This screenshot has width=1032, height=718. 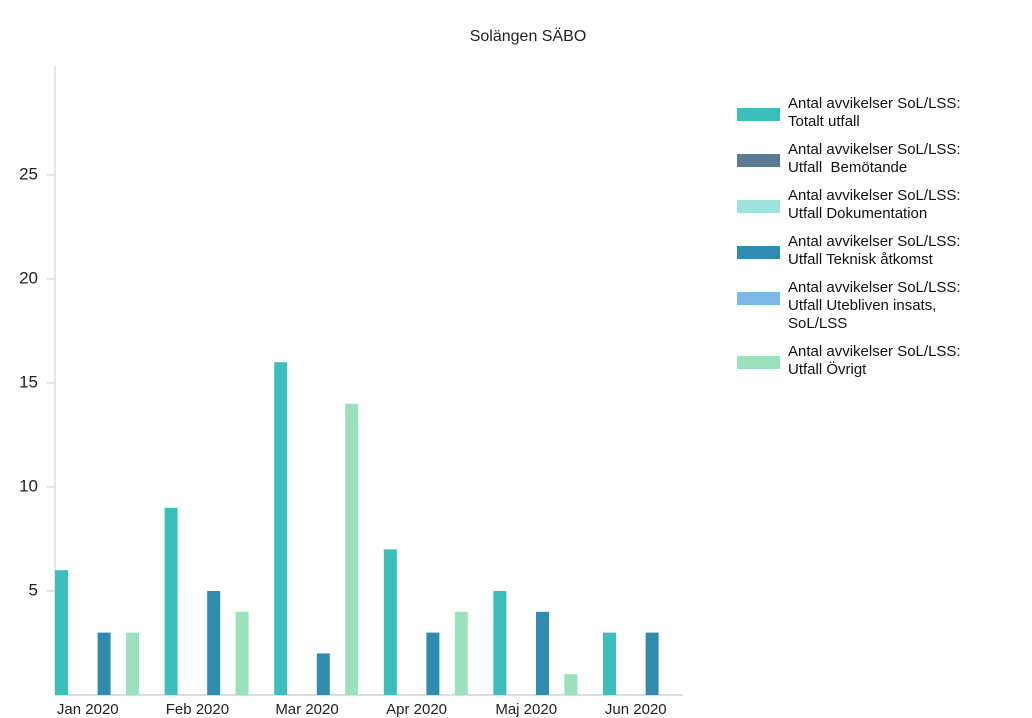 I want to click on y-tick-label: 15, so click(x=28, y=381).